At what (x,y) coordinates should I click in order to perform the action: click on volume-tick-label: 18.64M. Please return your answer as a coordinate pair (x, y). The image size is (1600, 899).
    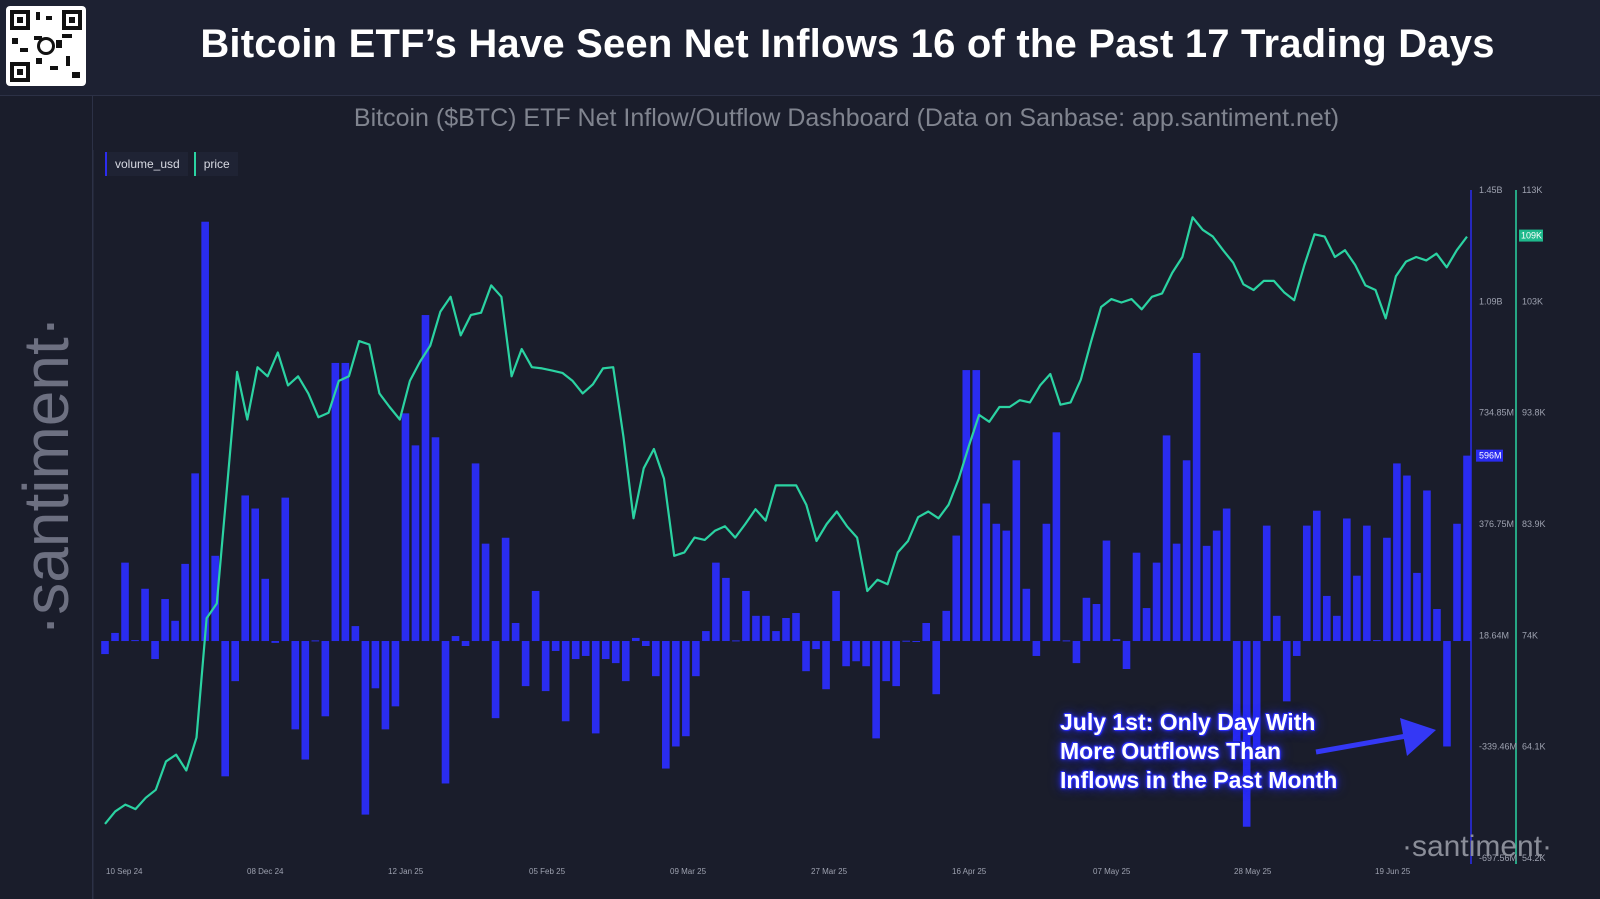
    Looking at the image, I should click on (1494, 635).